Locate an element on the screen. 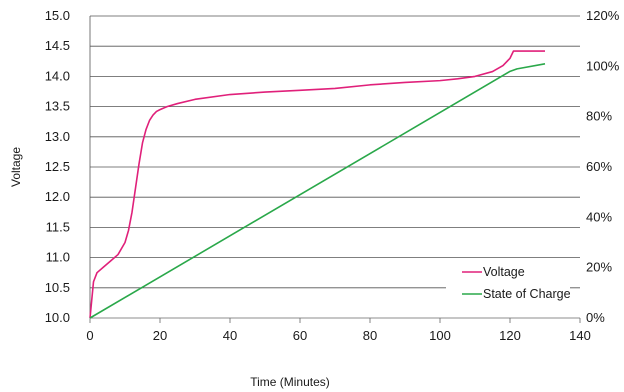 Image resolution: width=624 pixels, height=392 pixels. y2-tick-label: 20% is located at coordinates (599, 267).